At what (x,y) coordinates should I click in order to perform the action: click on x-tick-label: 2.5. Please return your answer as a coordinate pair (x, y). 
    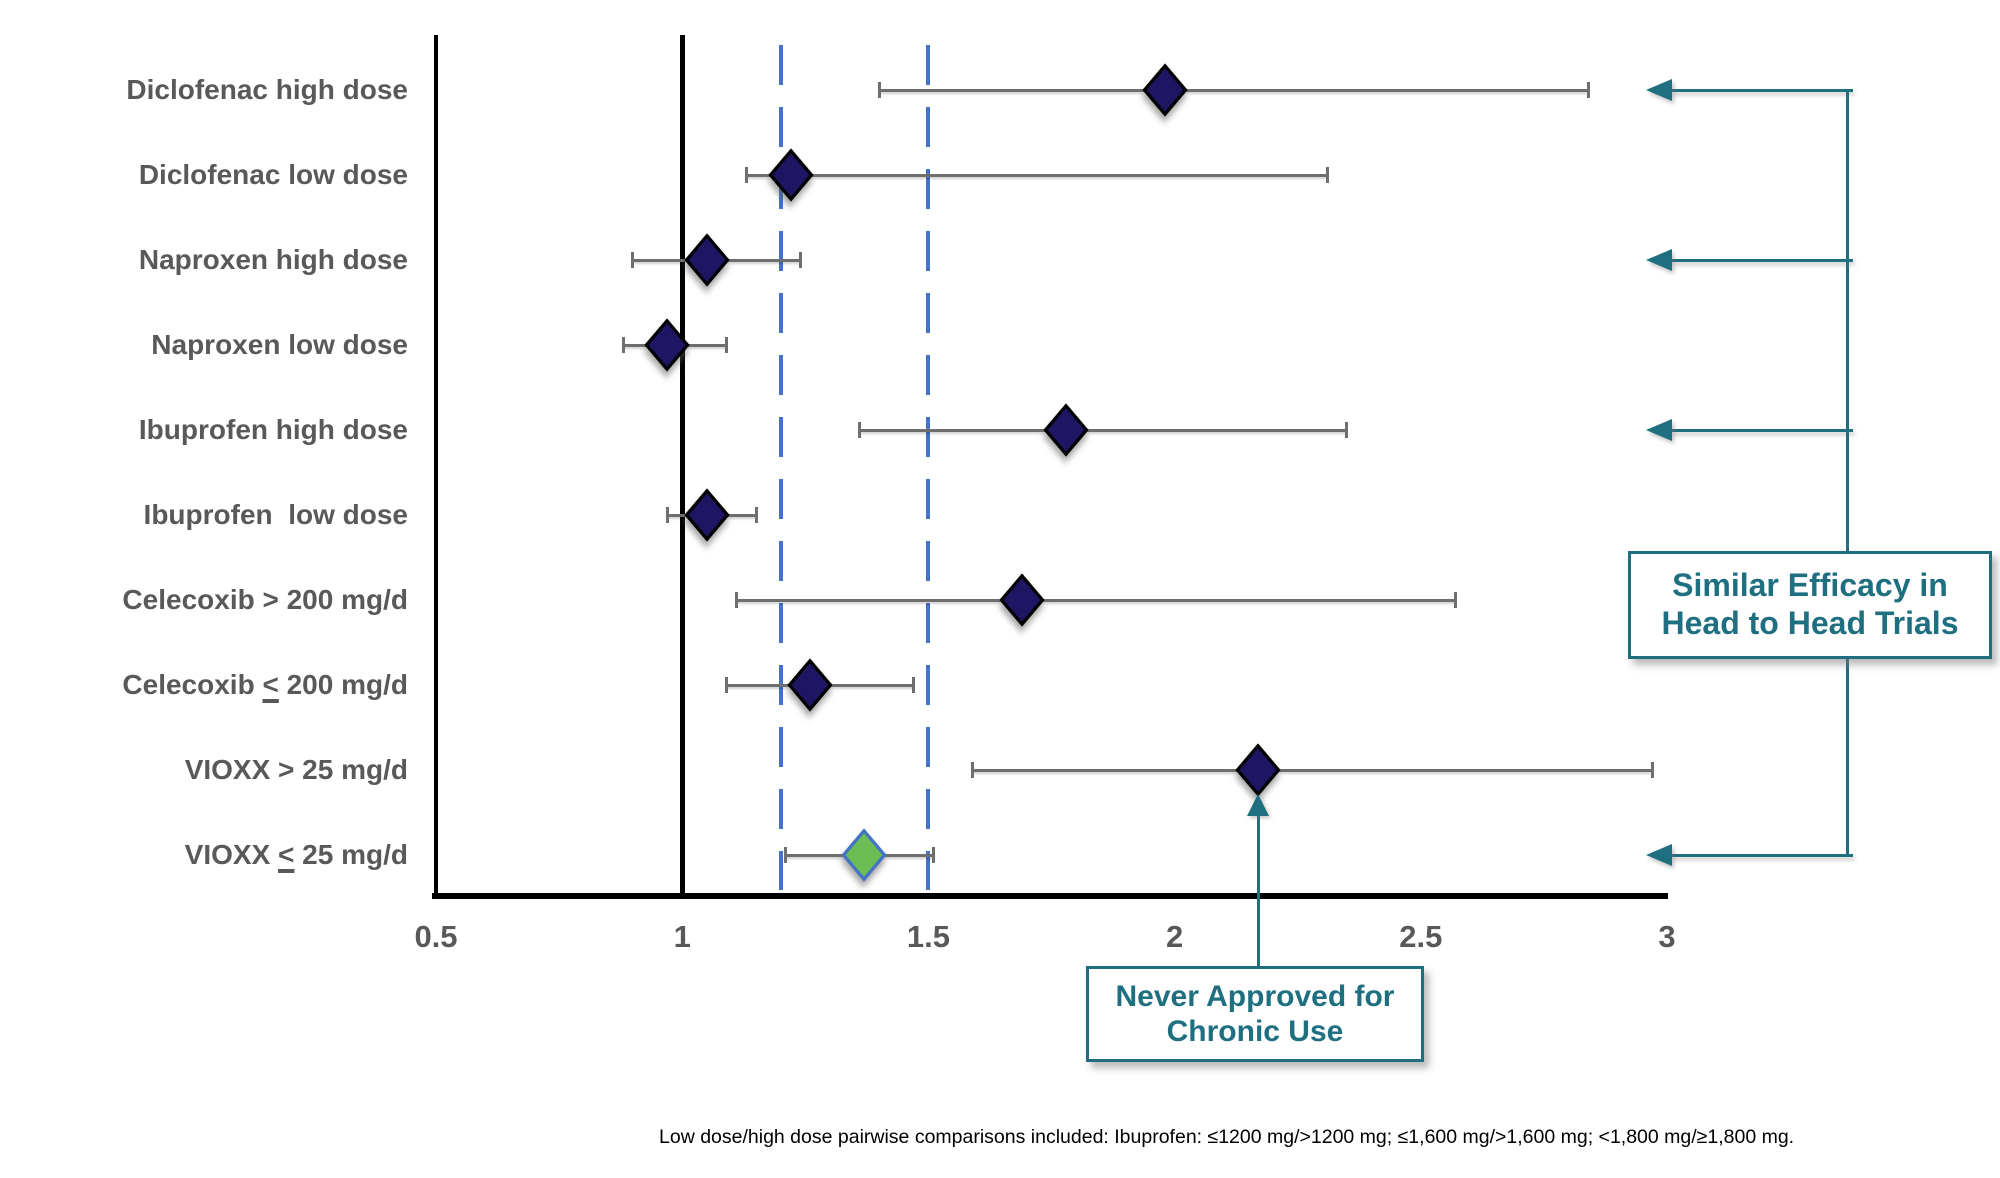
    Looking at the image, I should click on (1421, 936).